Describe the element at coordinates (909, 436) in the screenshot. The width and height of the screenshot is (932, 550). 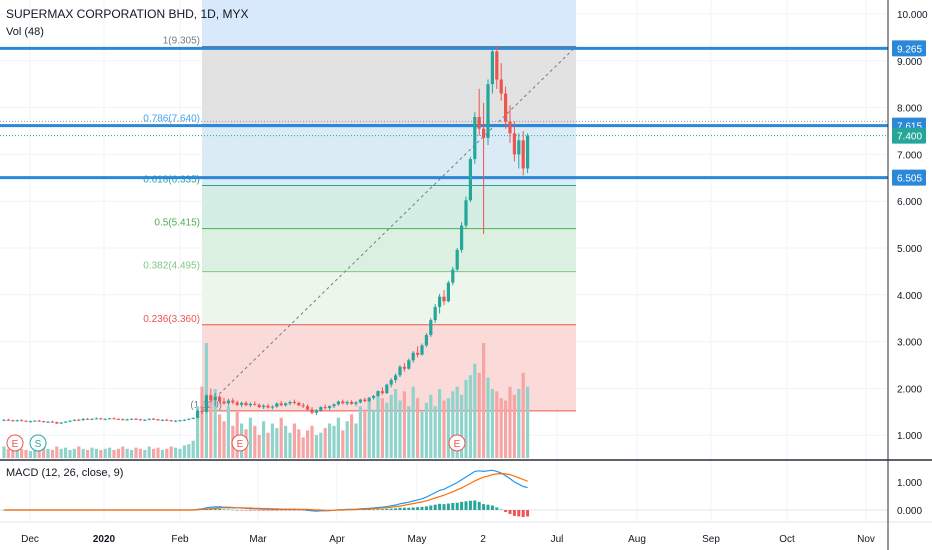
I see `price-tick-9: 1.000` at that location.